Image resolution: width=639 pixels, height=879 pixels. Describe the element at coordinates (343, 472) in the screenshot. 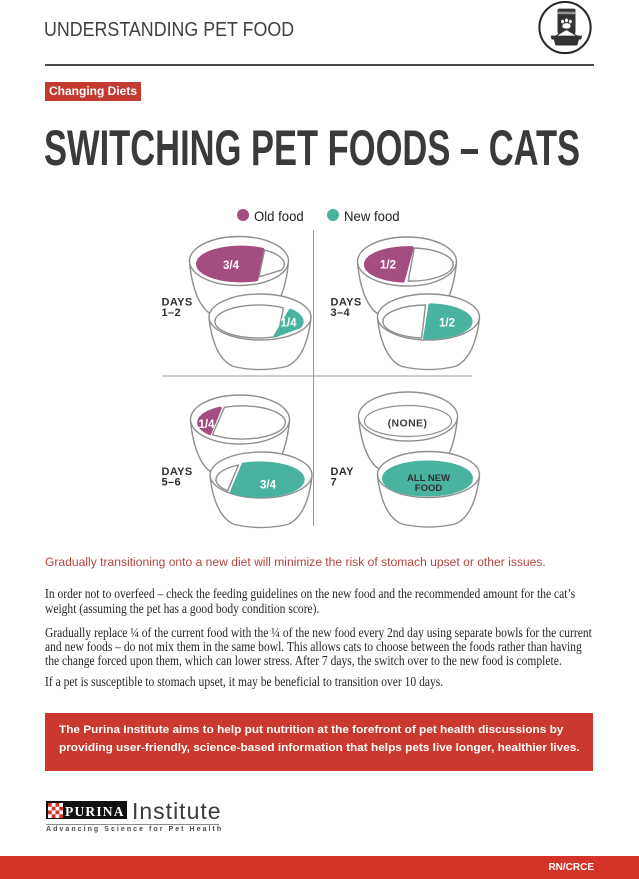

I see `svg-text: DAY` at that location.